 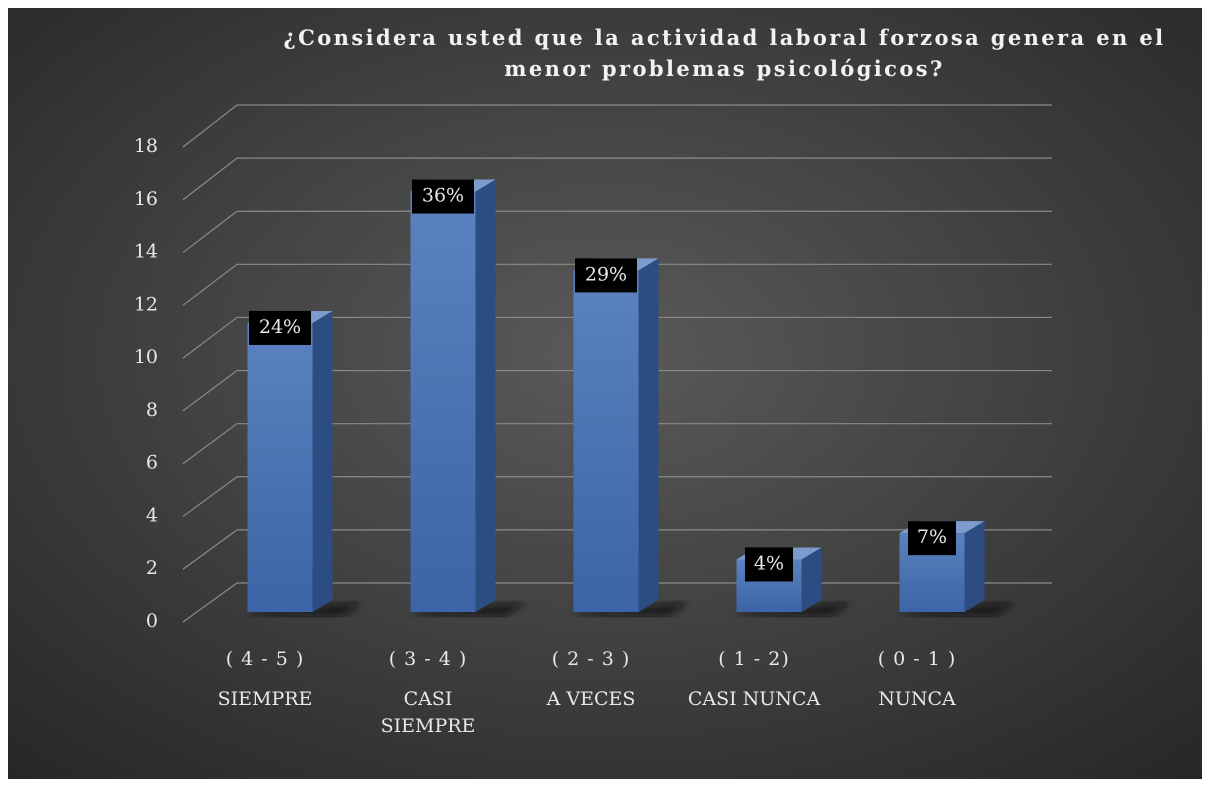 What do you see at coordinates (591, 659) in the screenshot?
I see `x-range-label: ( 2 - 3 )` at bounding box center [591, 659].